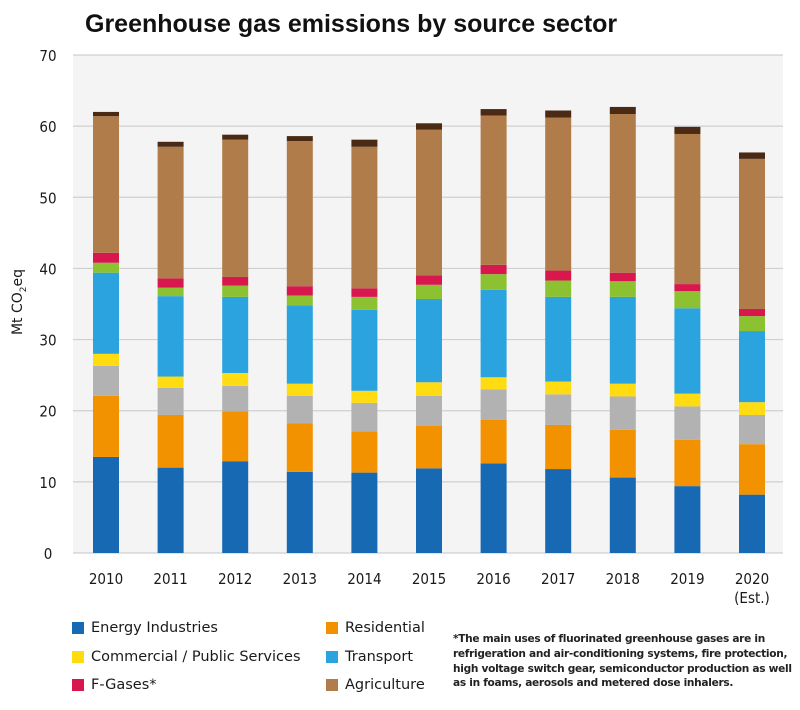 The height and width of the screenshot is (710, 800). What do you see at coordinates (385, 628) in the screenshot?
I see `legend-label: Residential` at bounding box center [385, 628].